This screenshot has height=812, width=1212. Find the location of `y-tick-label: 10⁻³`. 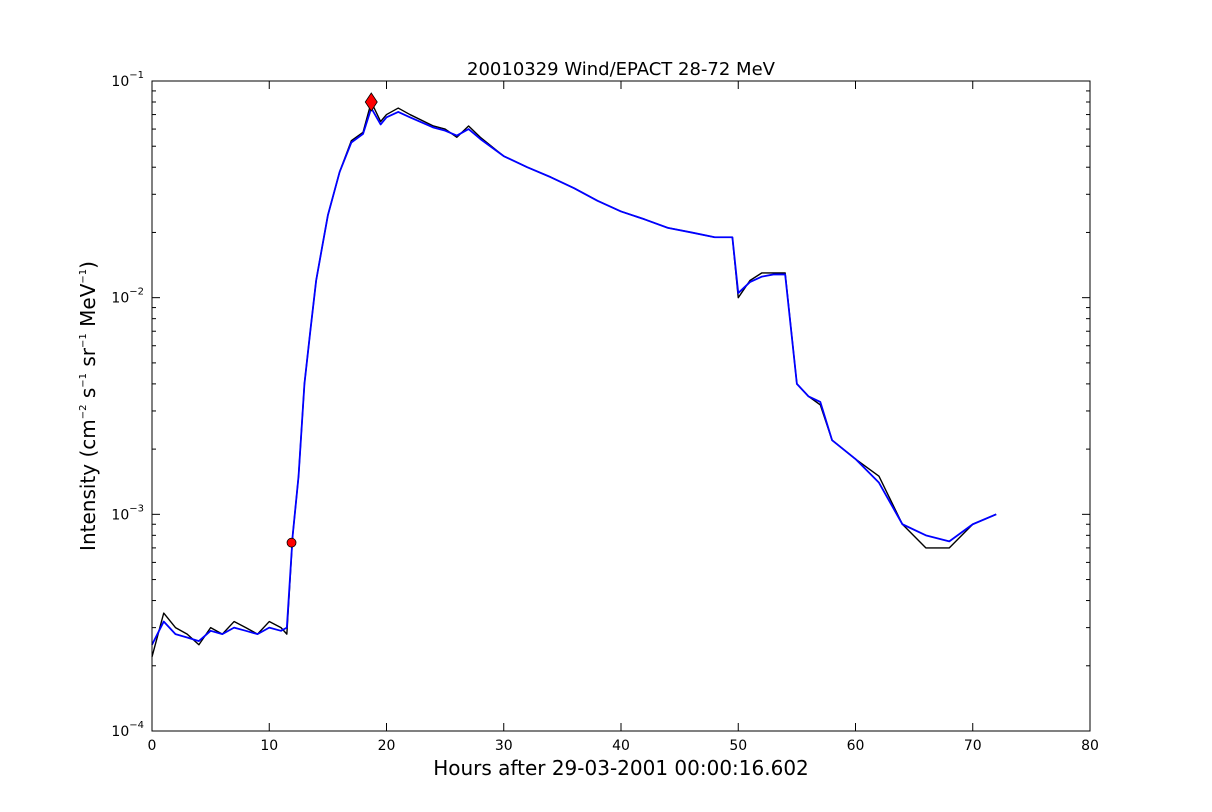

y-tick-label: 10⁻³ is located at coordinates (127, 513).